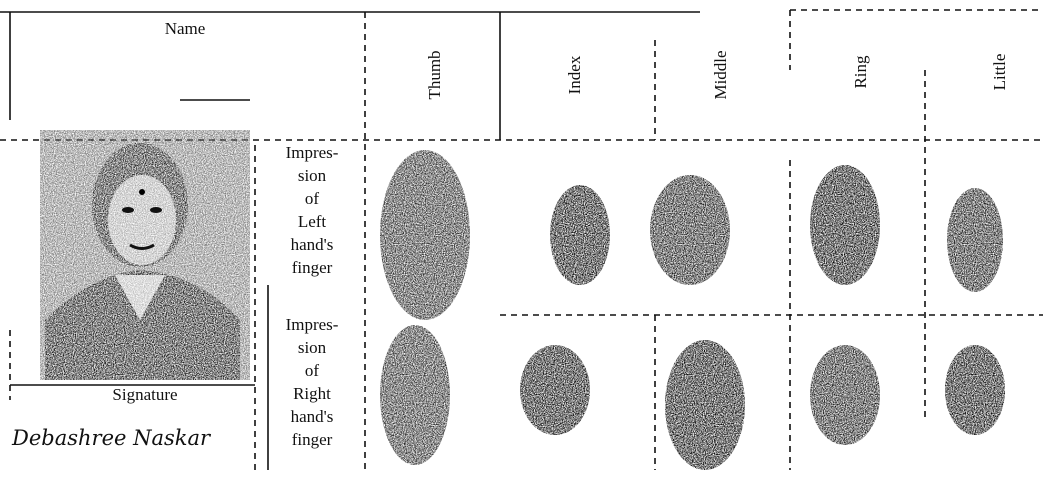 The image size is (1043, 477). Describe the element at coordinates (720, 74) in the screenshot. I see `finger-header: Middle` at that location.